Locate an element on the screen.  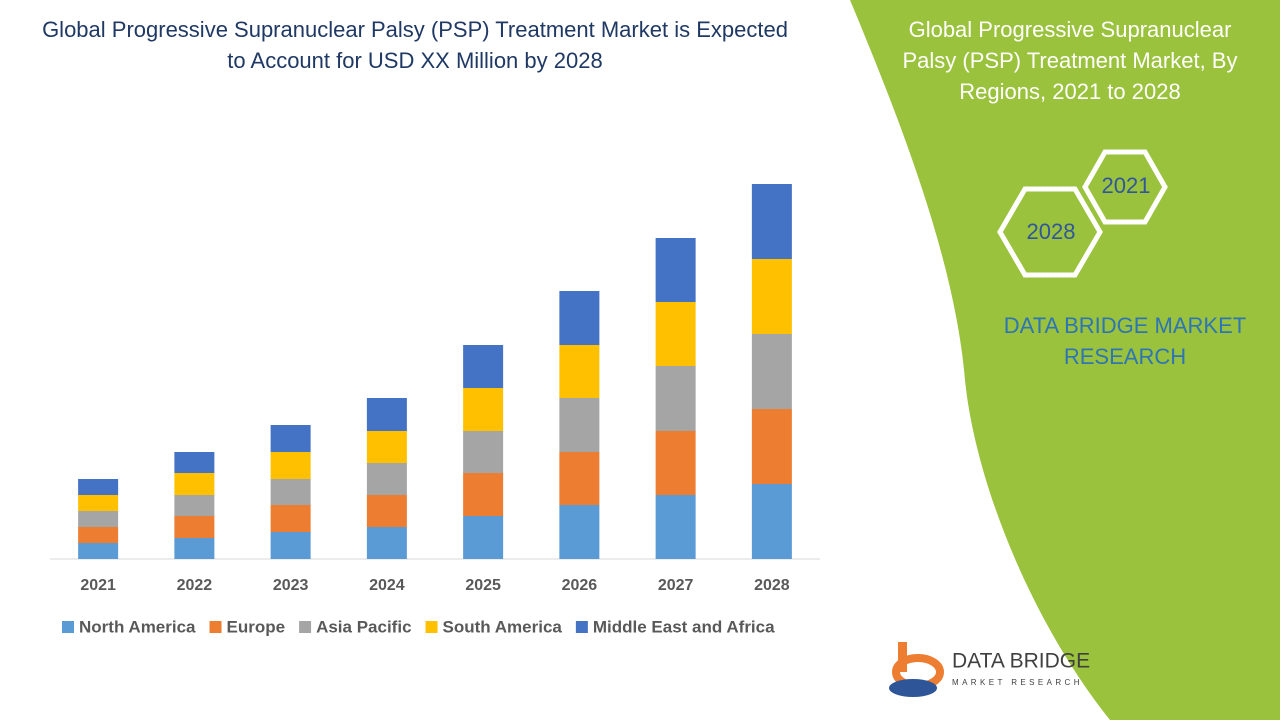
hex-label: 2021 is located at coordinates (1126, 185).